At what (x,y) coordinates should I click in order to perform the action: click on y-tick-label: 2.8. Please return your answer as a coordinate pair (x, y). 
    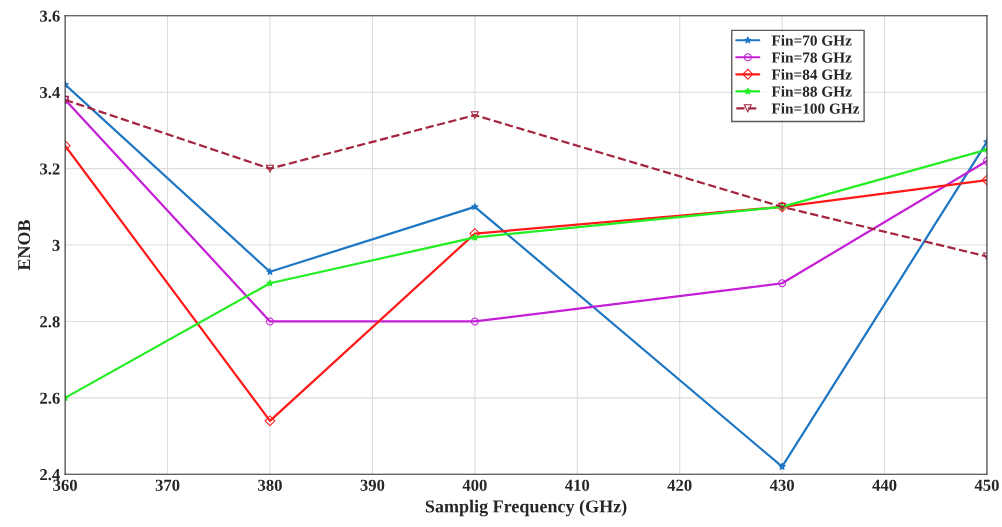
    Looking at the image, I should click on (50, 322).